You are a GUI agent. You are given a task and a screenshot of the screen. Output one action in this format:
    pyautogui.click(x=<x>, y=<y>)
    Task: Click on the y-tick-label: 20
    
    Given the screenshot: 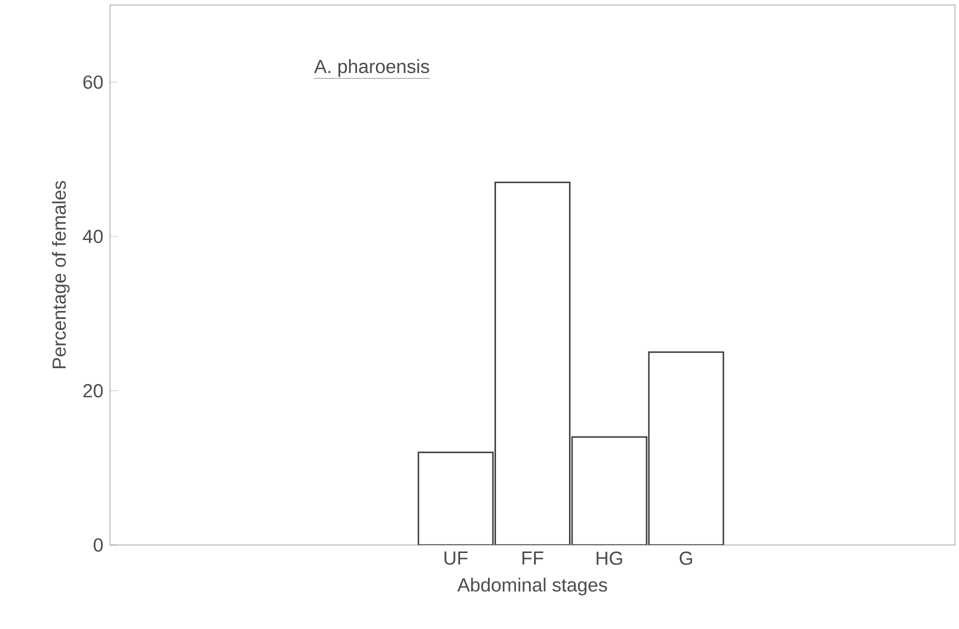 What is the action you would take?
    pyautogui.click(x=93, y=391)
    